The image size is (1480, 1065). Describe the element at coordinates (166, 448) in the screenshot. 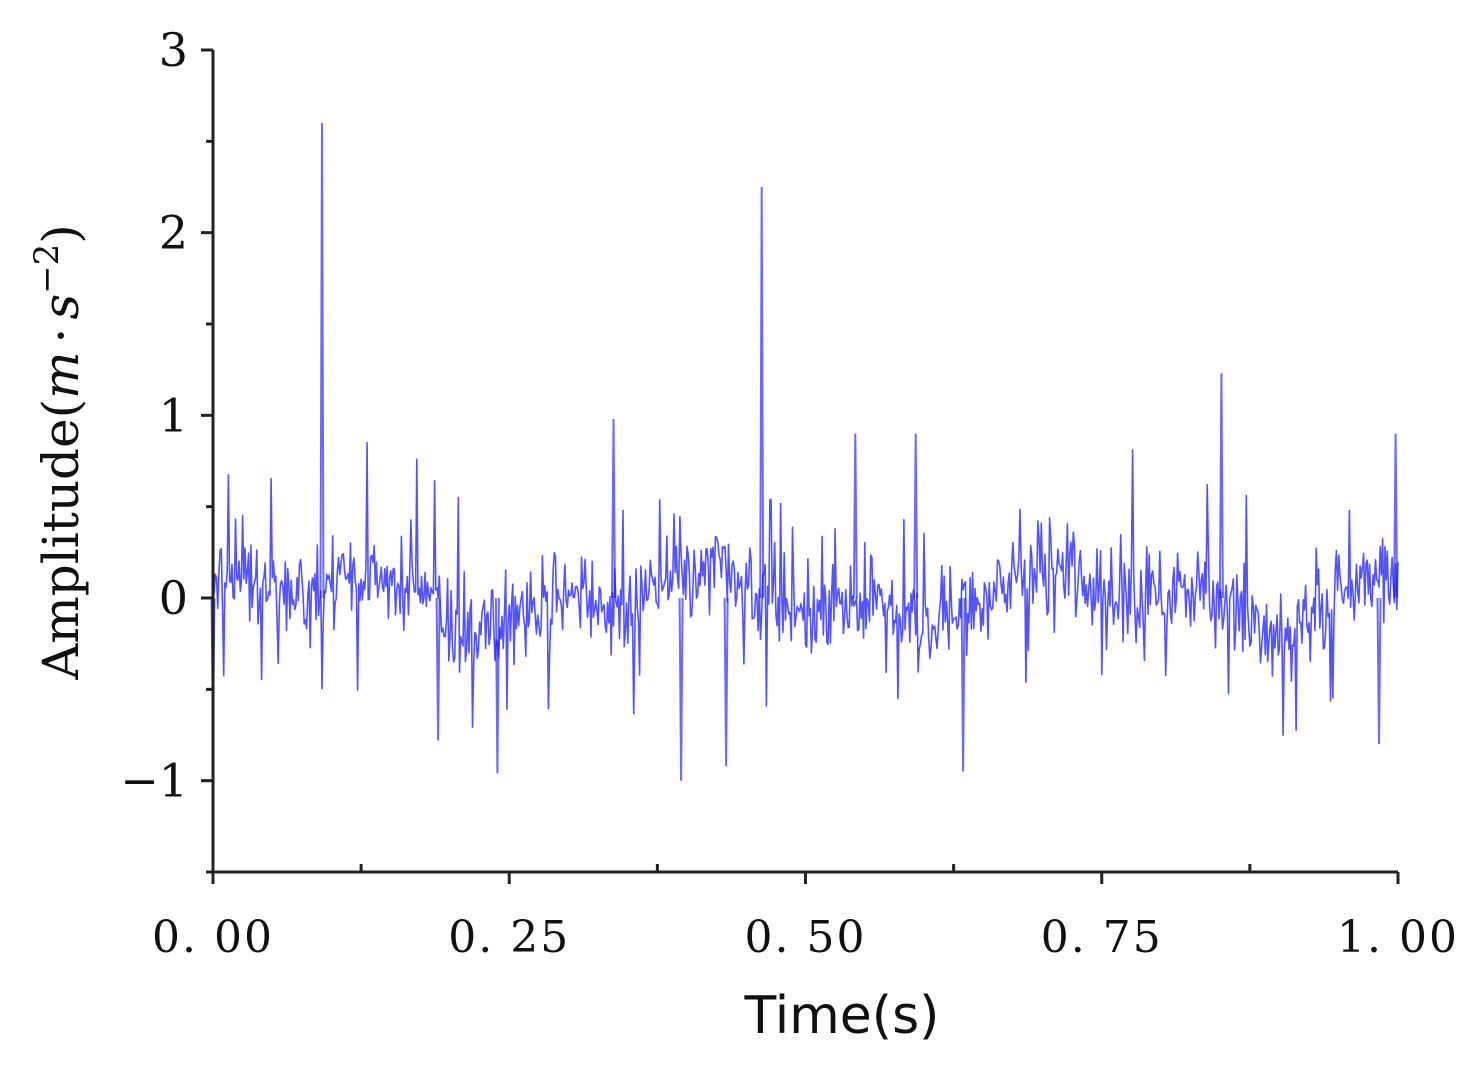

I see `y-ticks: −1 0 1 2 3` at that location.